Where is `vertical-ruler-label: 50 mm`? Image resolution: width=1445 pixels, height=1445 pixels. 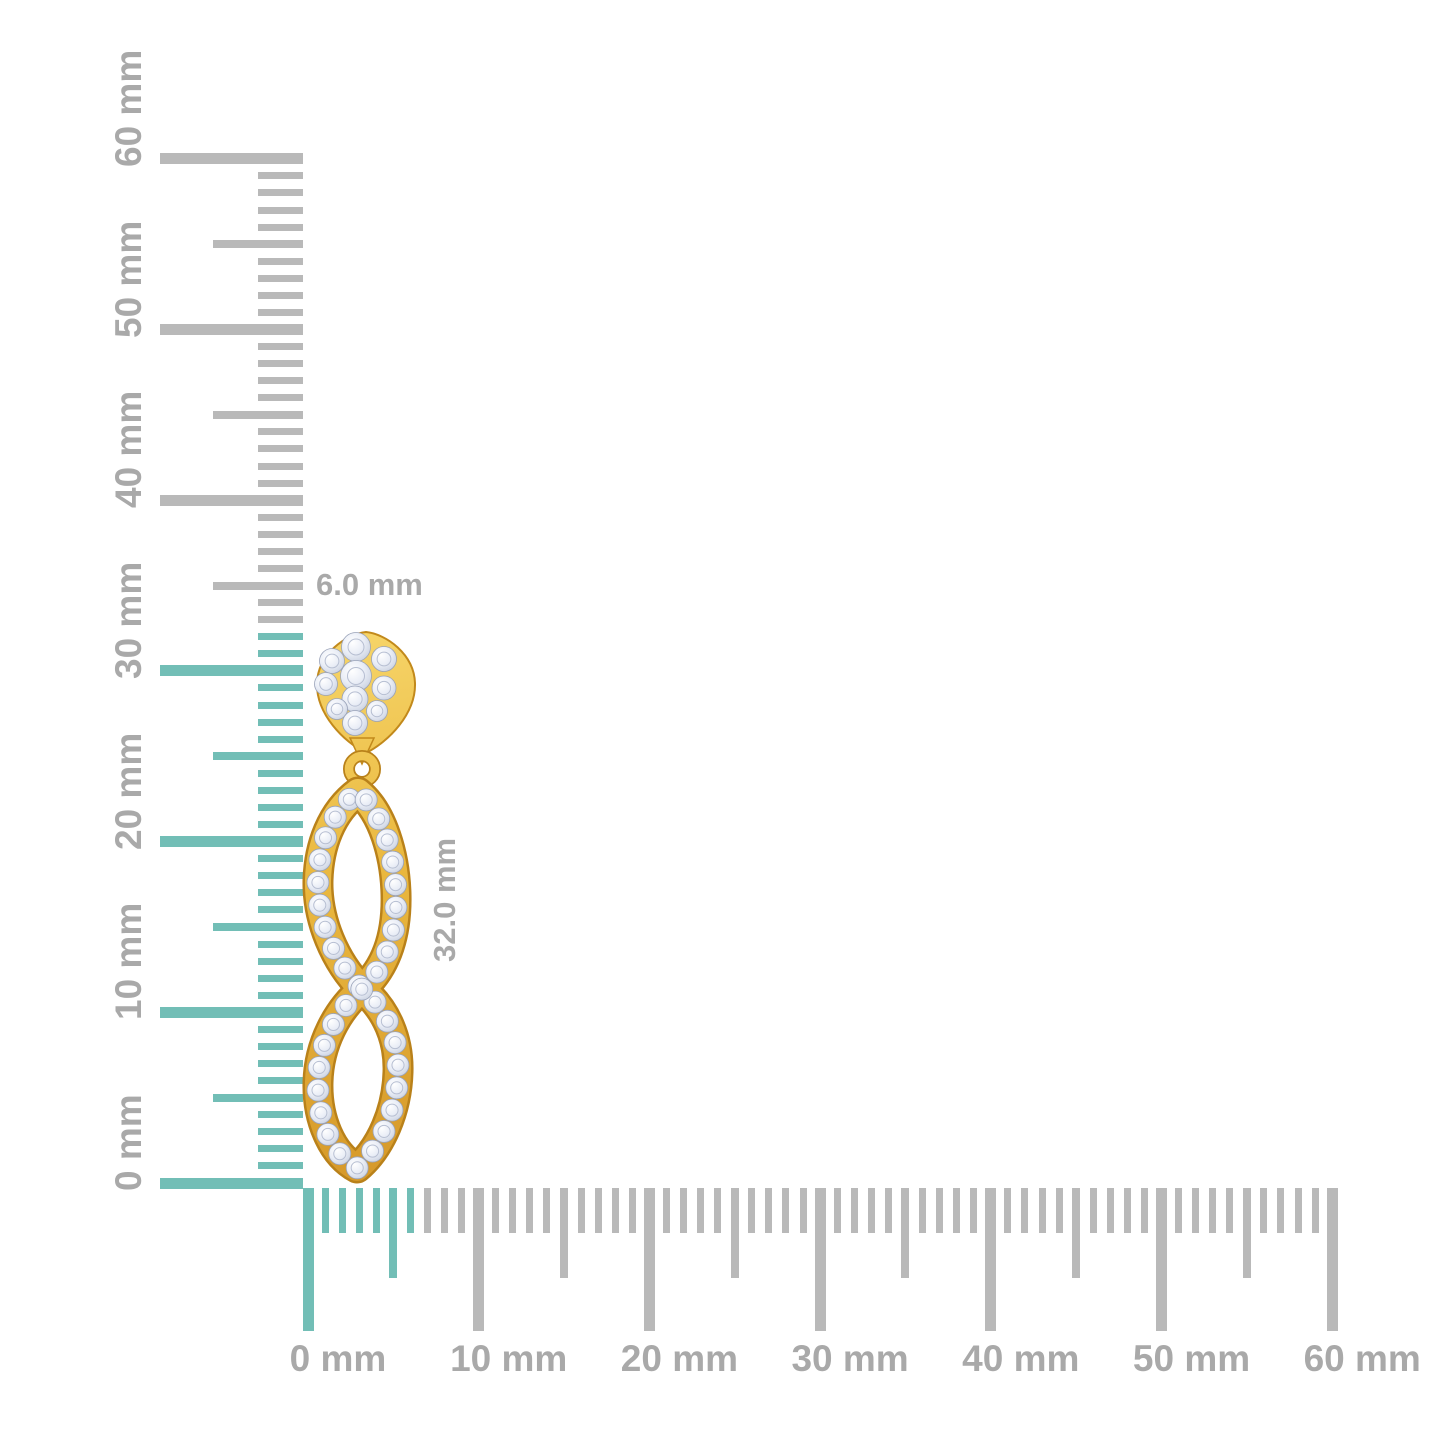
vertical-ruler-label: 50 mm is located at coordinates (128, 279).